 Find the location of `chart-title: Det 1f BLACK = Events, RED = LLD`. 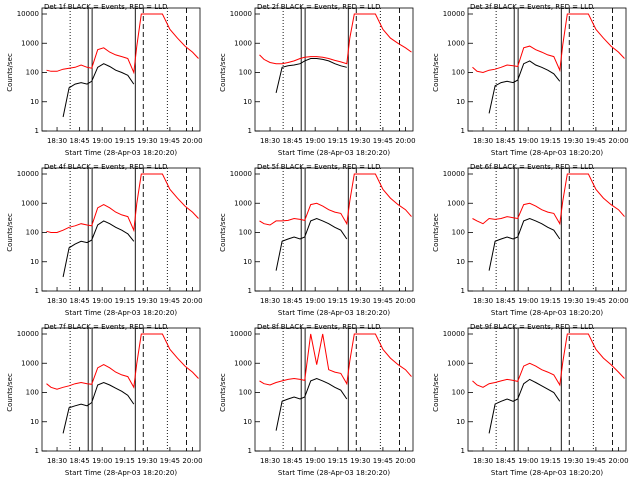

chart-title: Det 1f BLACK = Events, RED = LLD is located at coordinates (105, 7).